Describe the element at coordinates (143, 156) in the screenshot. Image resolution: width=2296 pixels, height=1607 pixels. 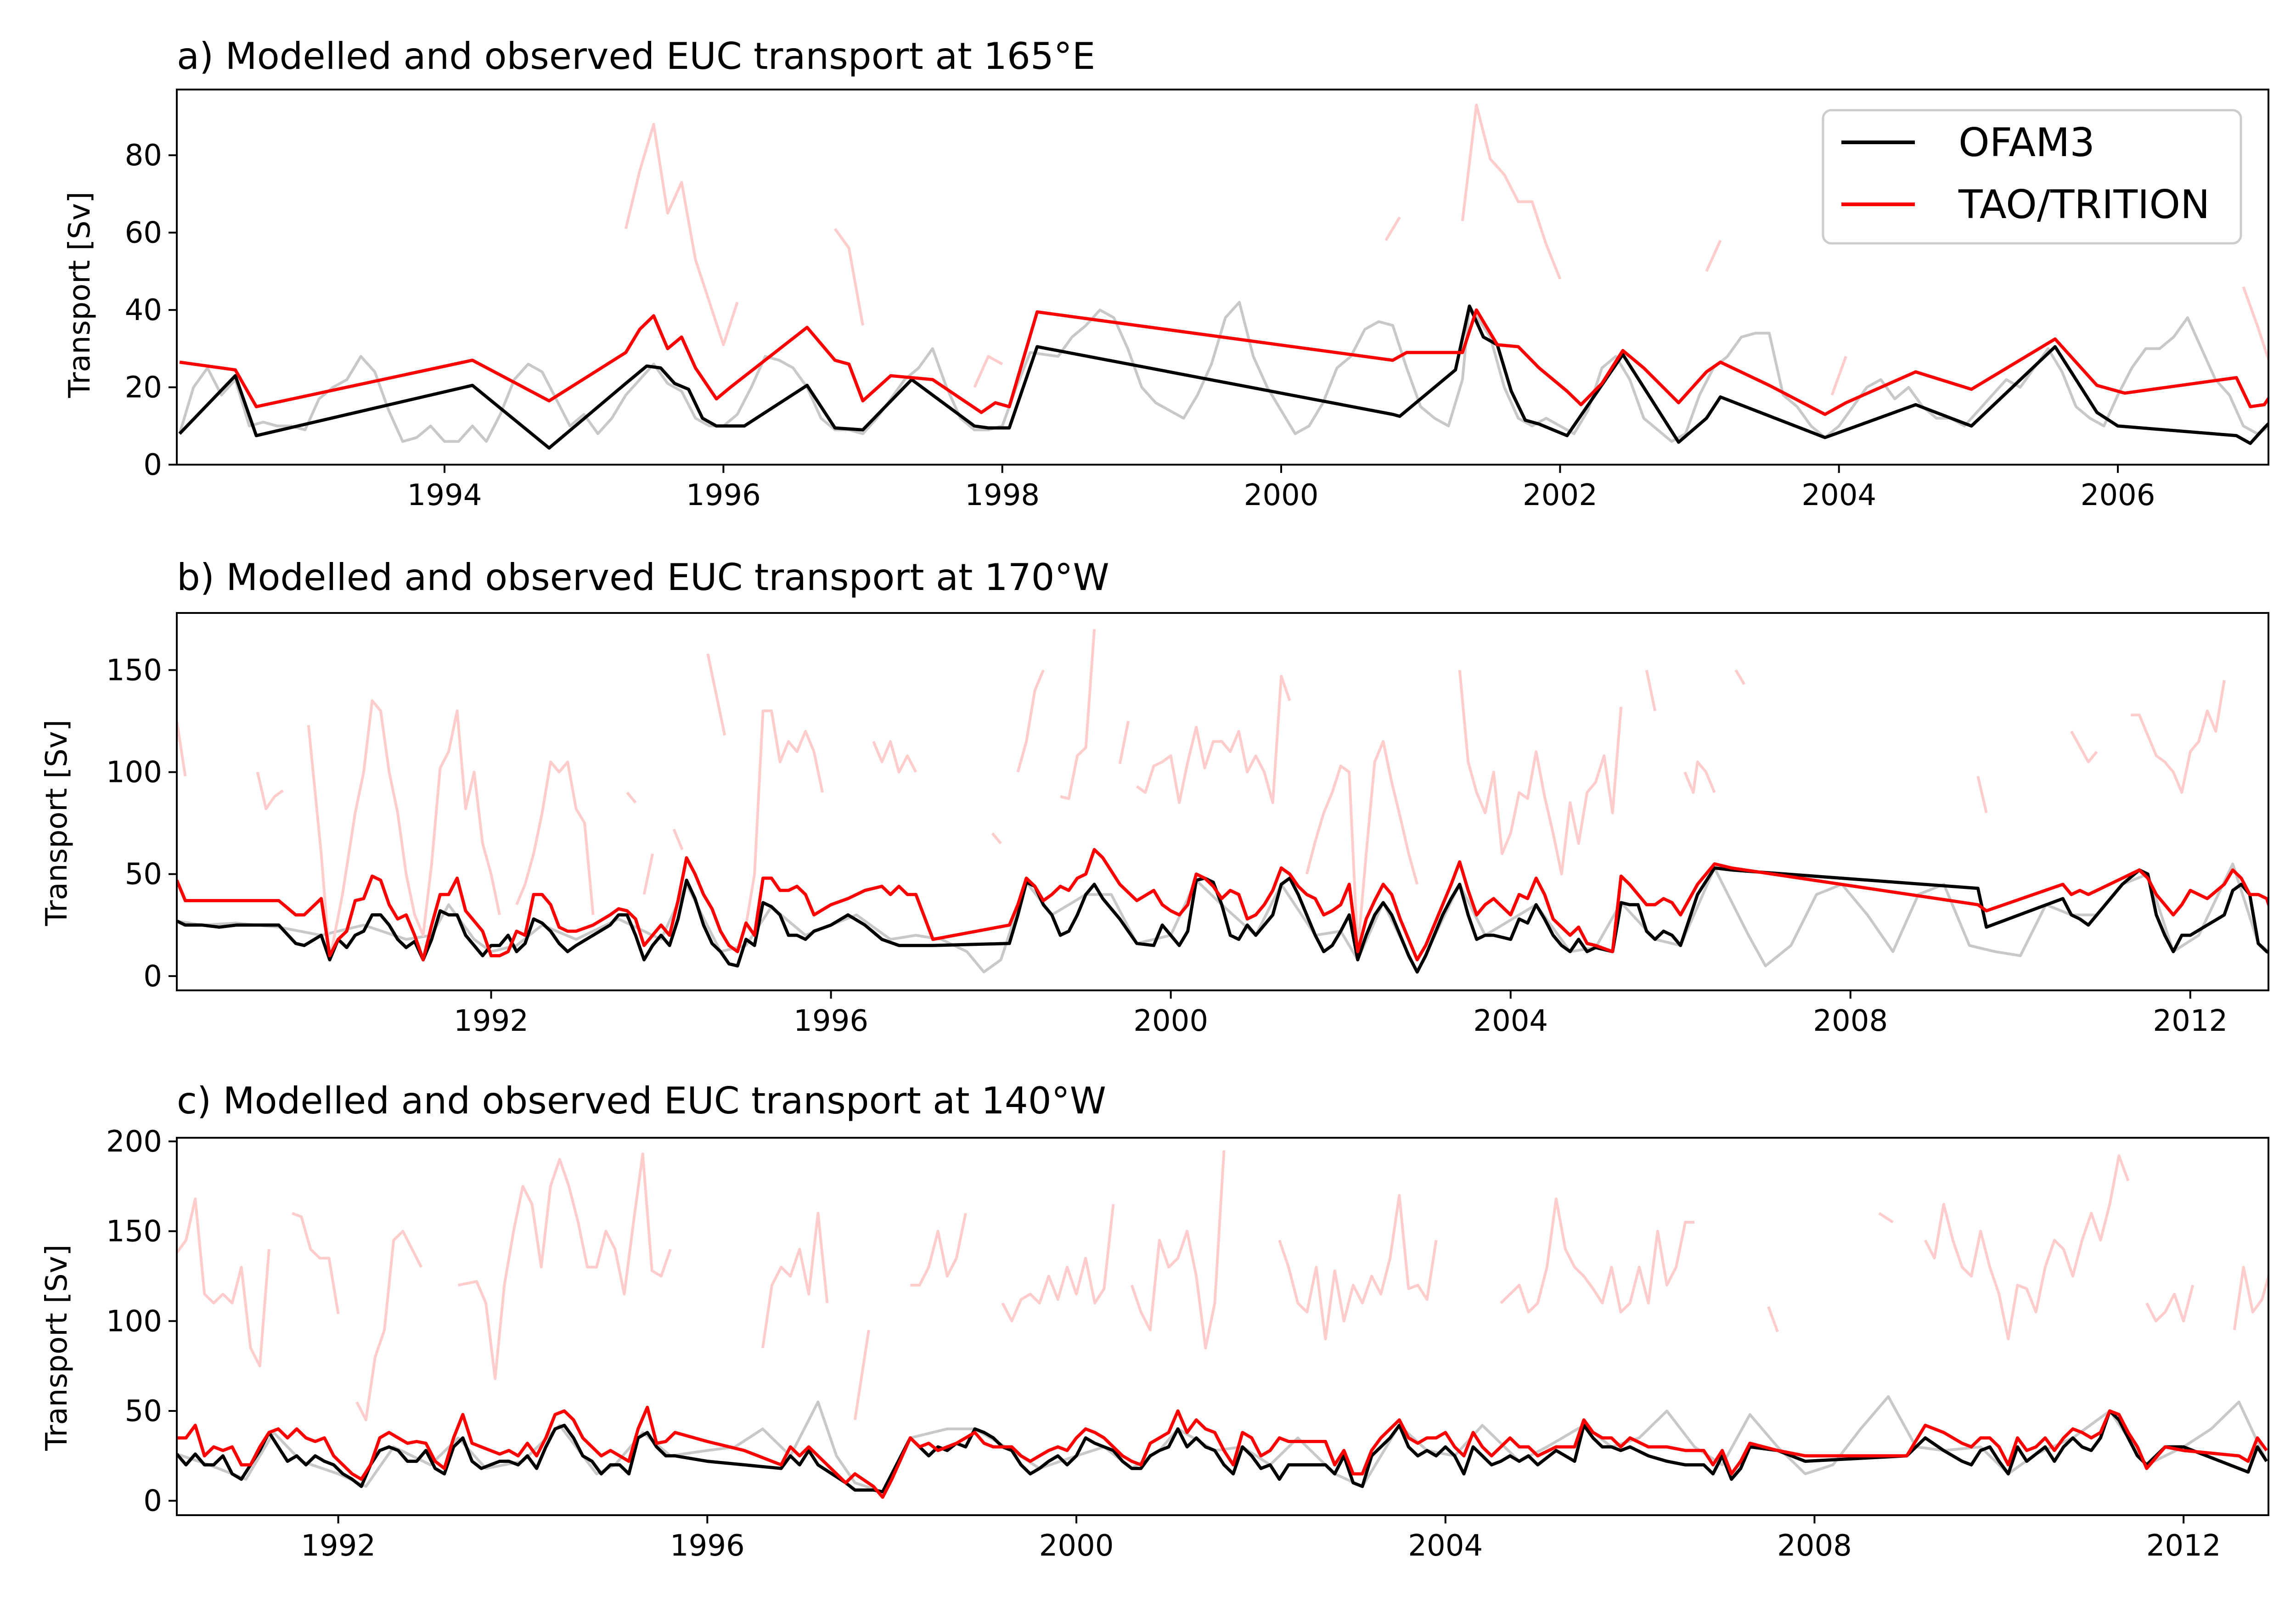
I see `y-tick-label: 80` at that location.